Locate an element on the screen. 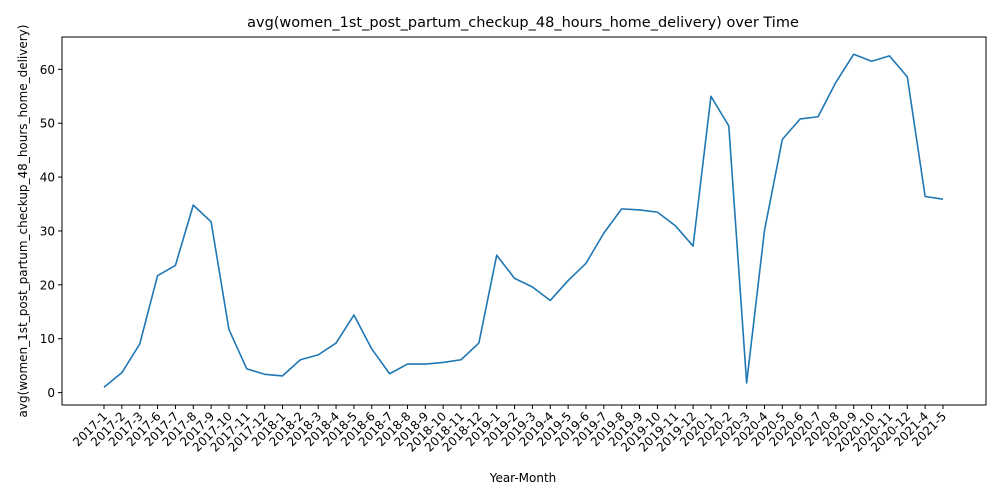  y-tick-label: 20 is located at coordinates (47, 285).